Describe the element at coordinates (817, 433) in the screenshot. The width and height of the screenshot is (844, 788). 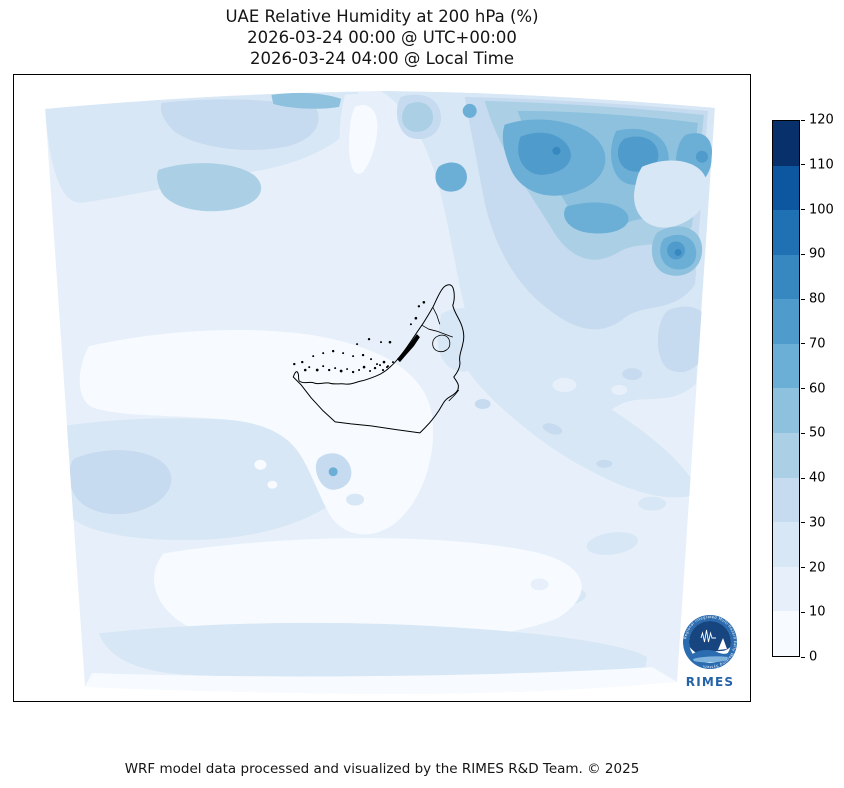
I see `colorbar-tick-label: 50` at that location.